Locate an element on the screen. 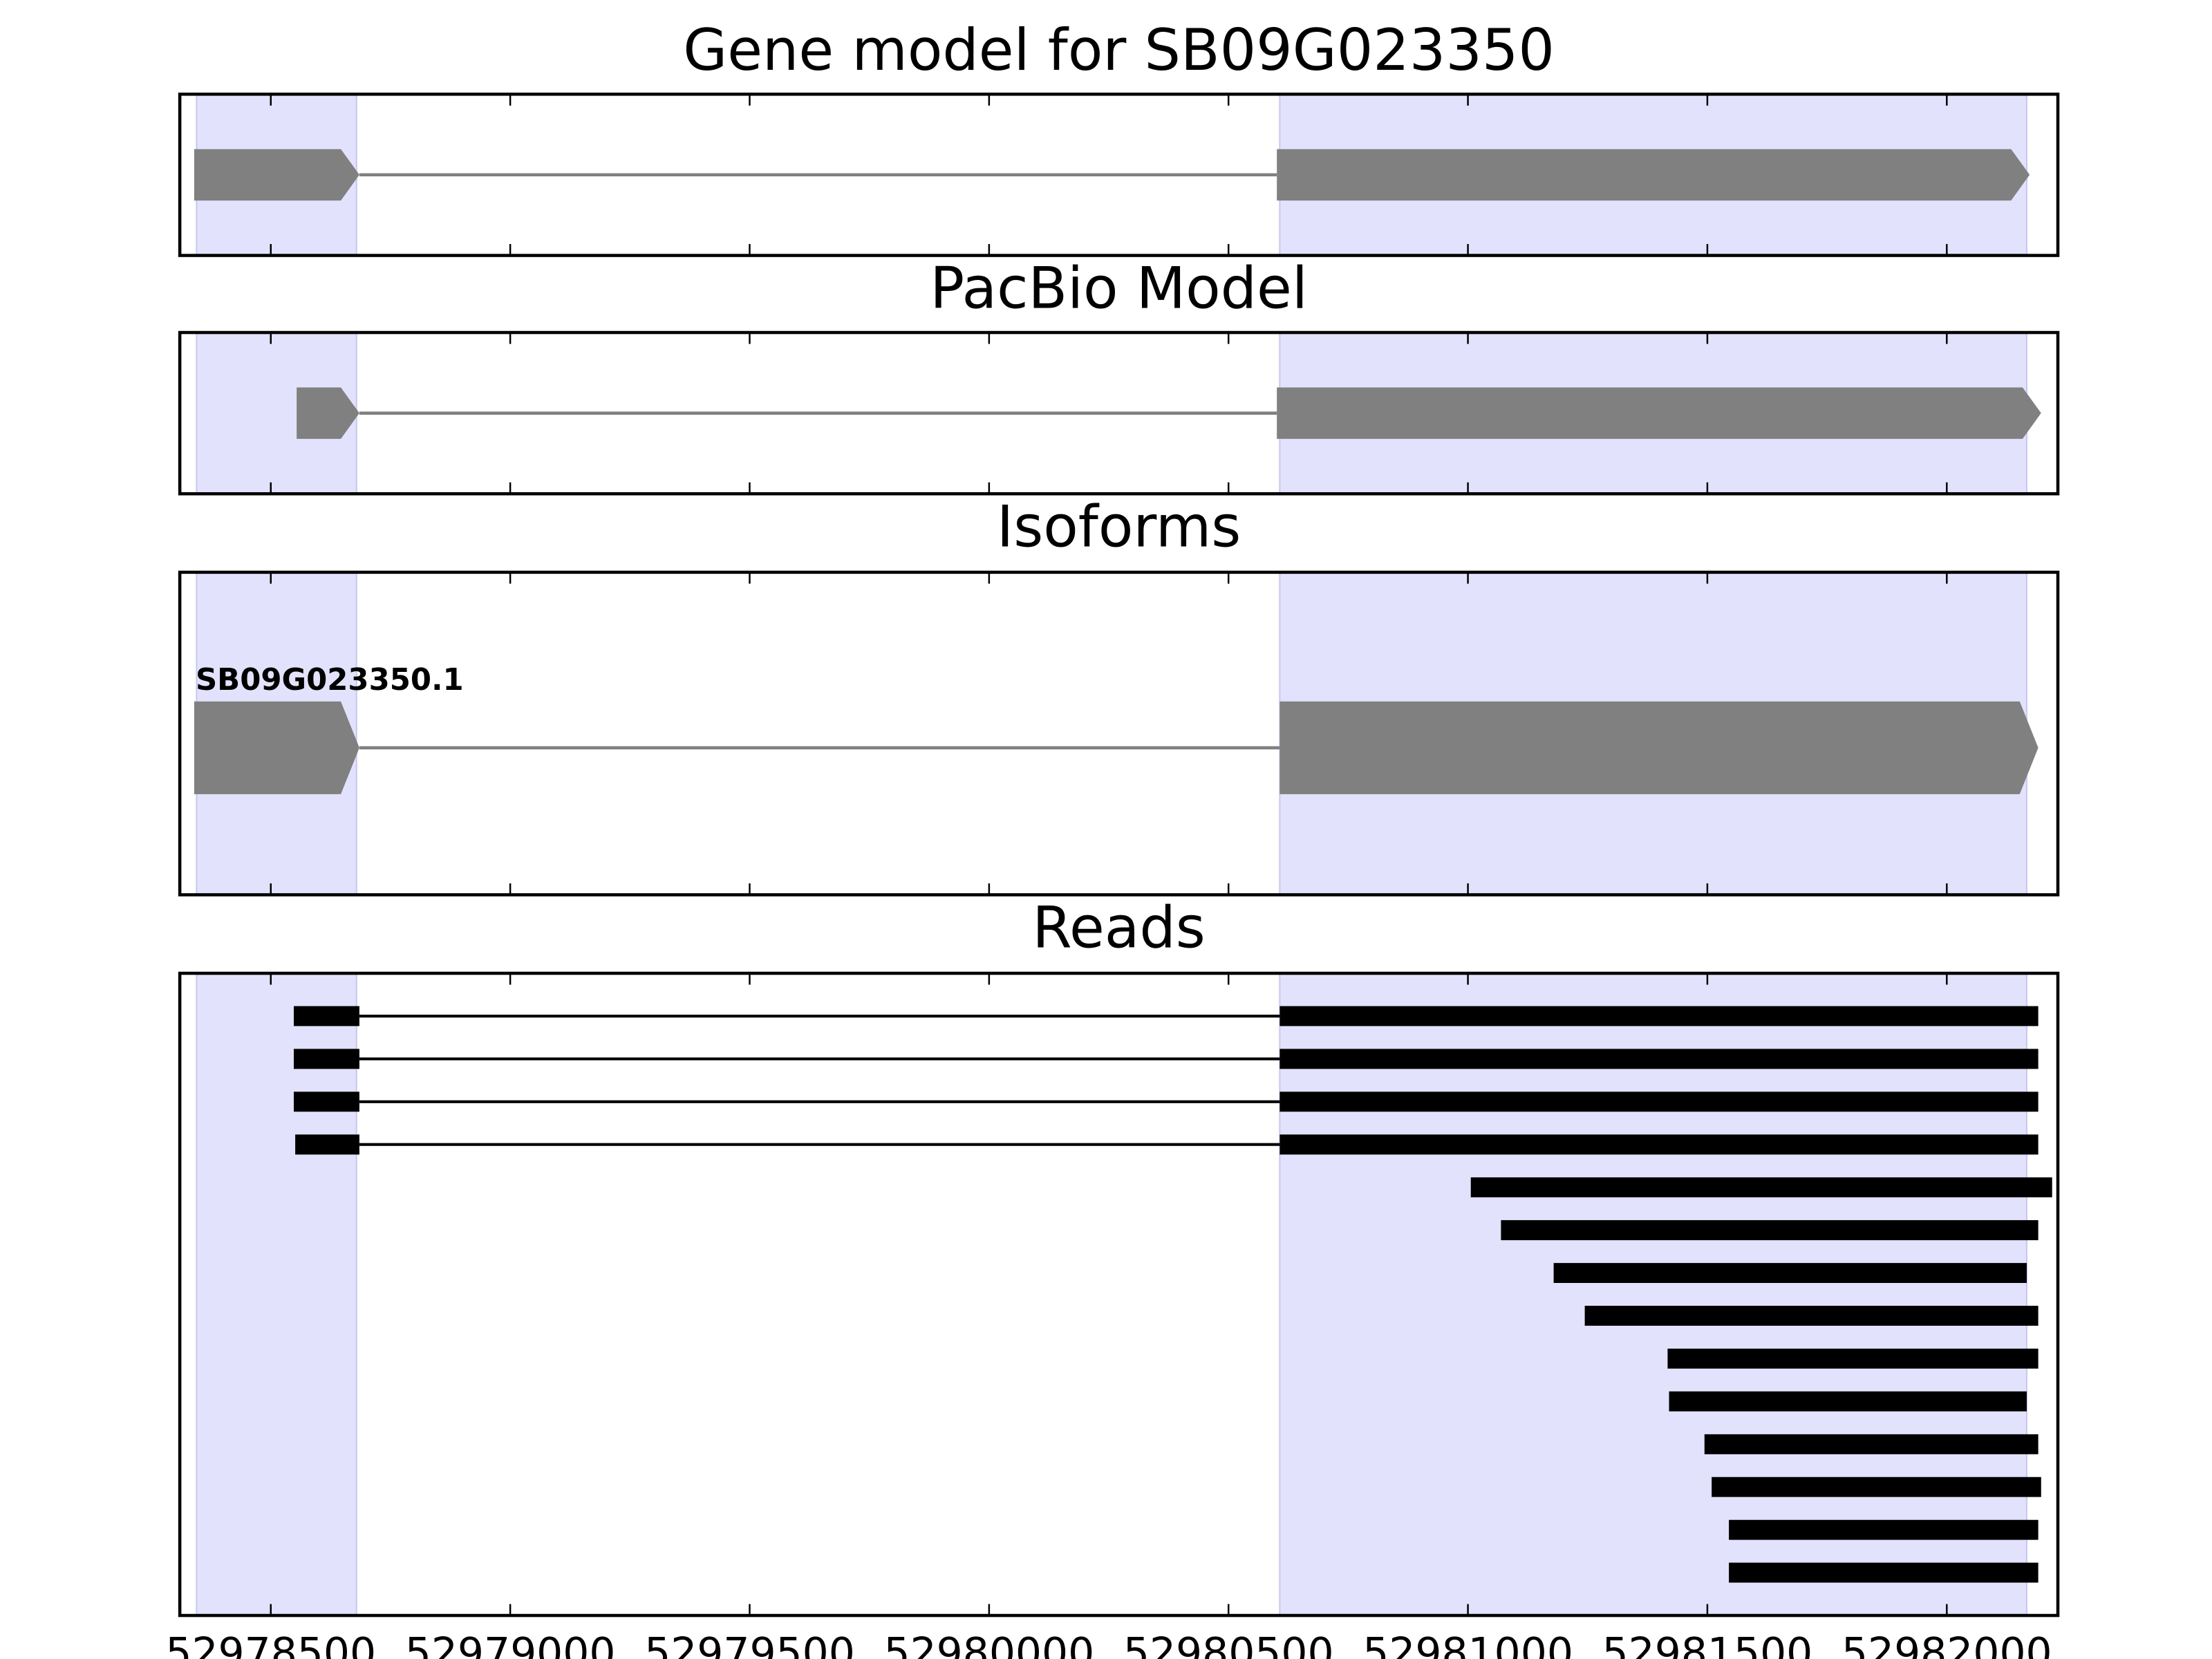  x-tick-label: 52979500 is located at coordinates (749, 1644).